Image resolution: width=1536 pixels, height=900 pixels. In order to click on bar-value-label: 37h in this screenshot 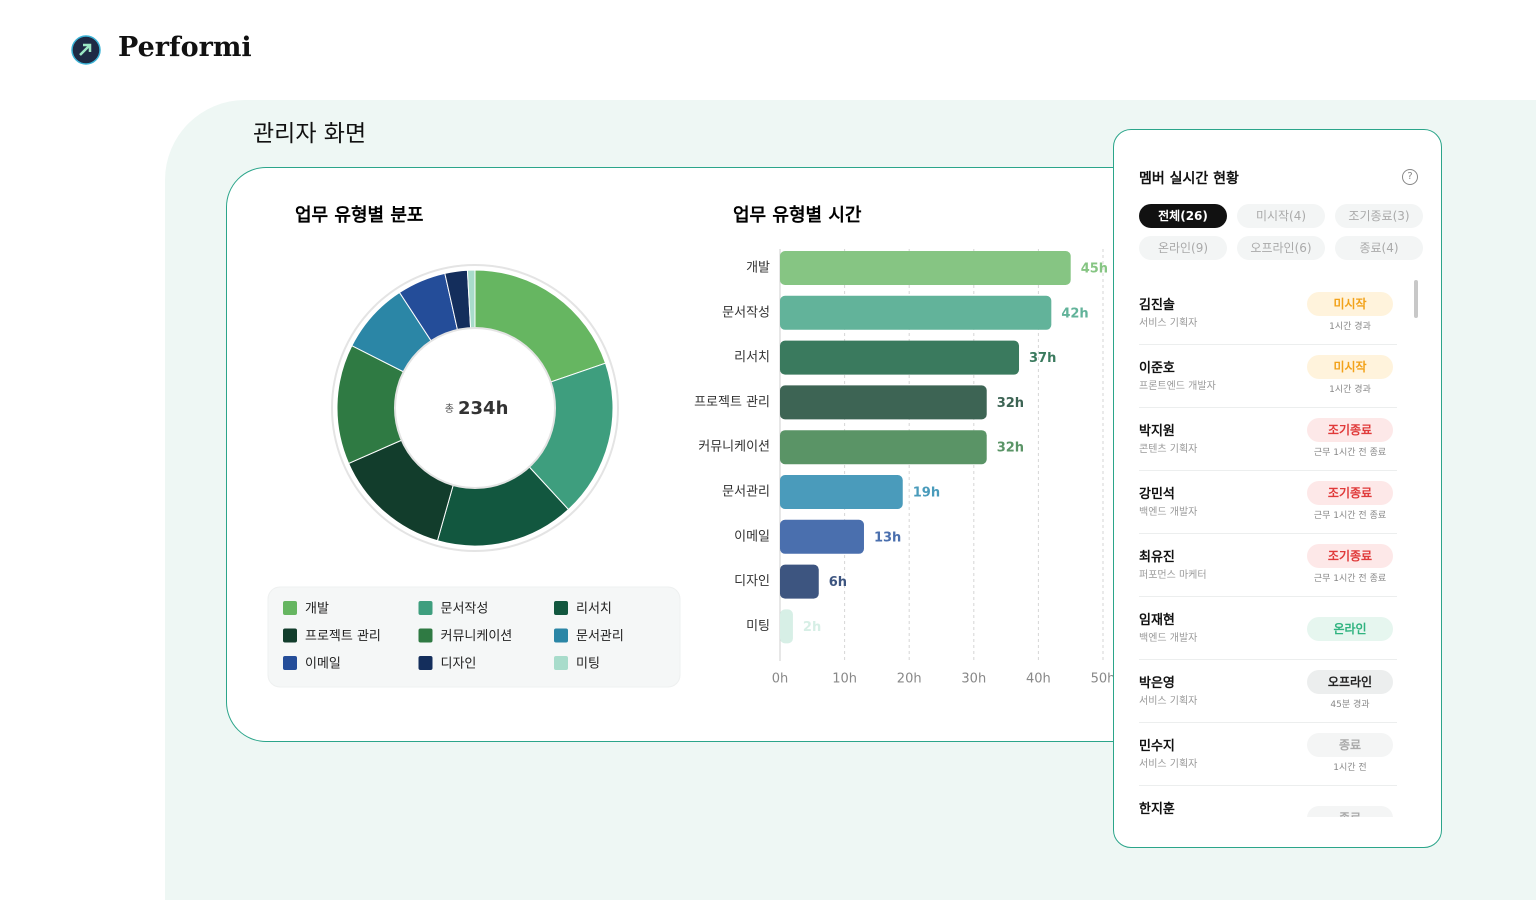, I will do `click(1042, 358)`.